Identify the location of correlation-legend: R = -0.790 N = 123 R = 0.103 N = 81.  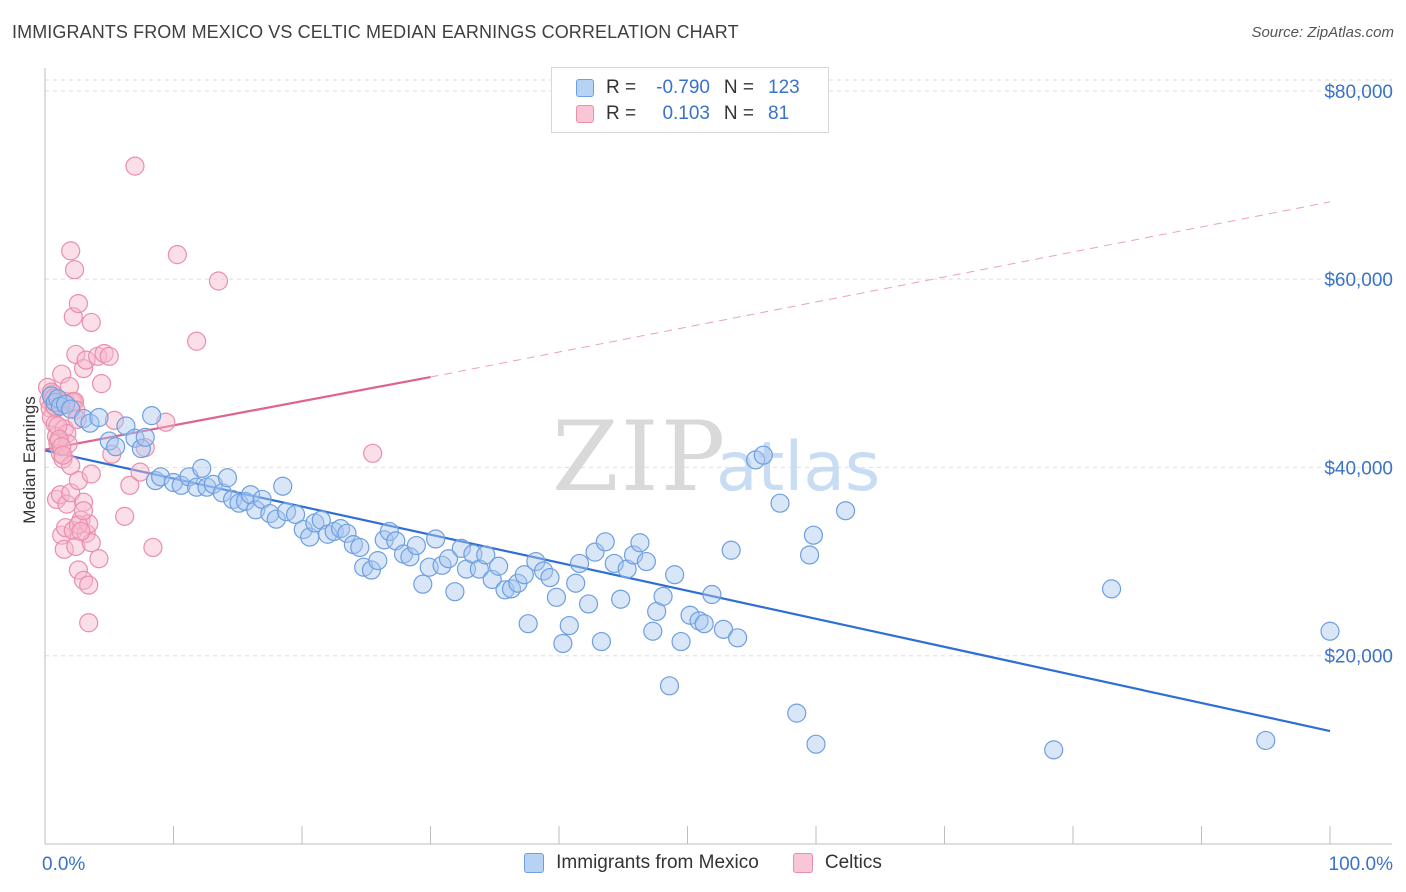
(690, 100).